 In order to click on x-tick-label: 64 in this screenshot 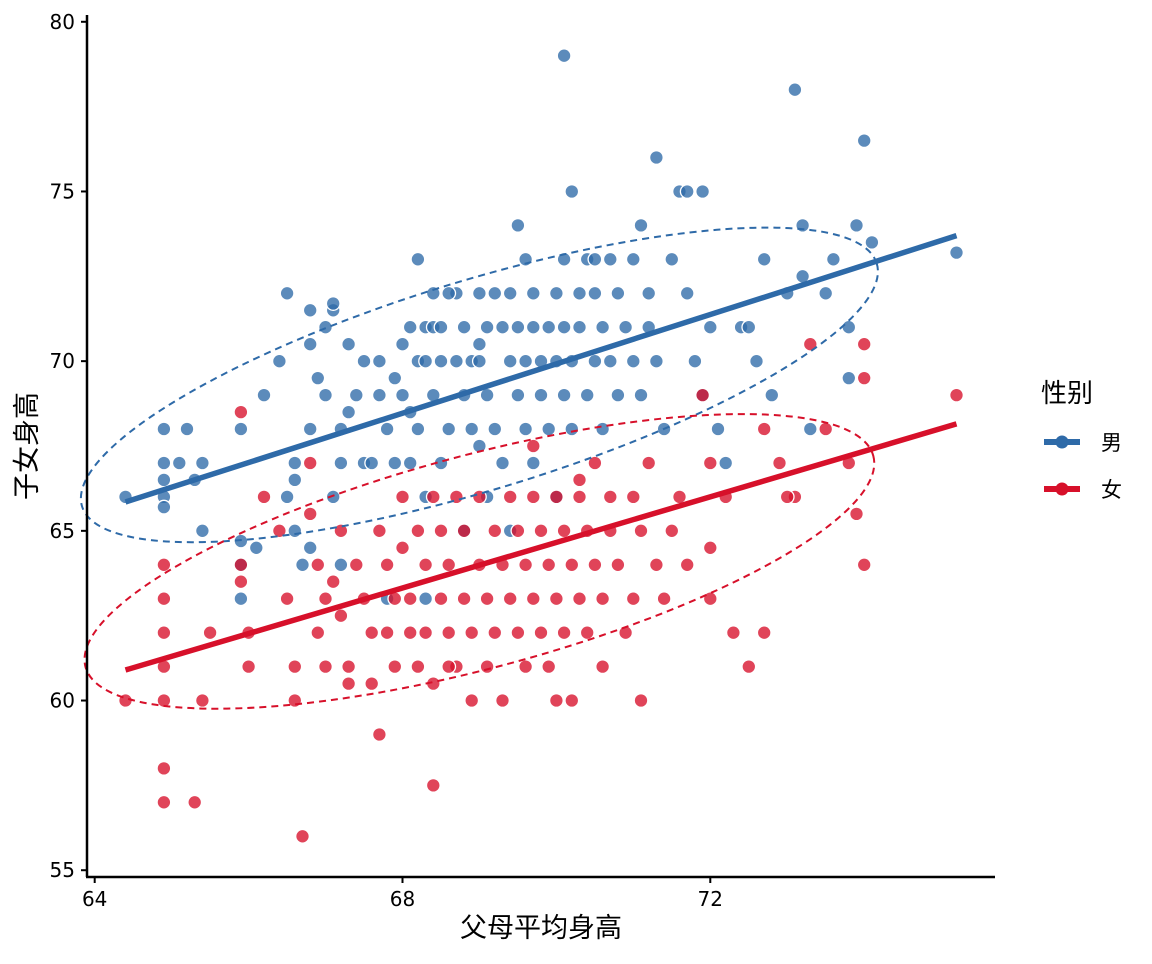, I will do `click(94, 899)`.